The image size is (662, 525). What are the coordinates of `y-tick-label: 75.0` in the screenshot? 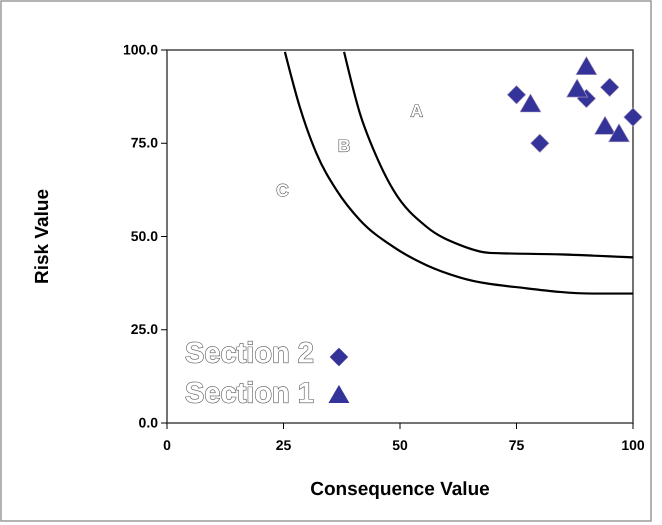 It's located at (144, 142).